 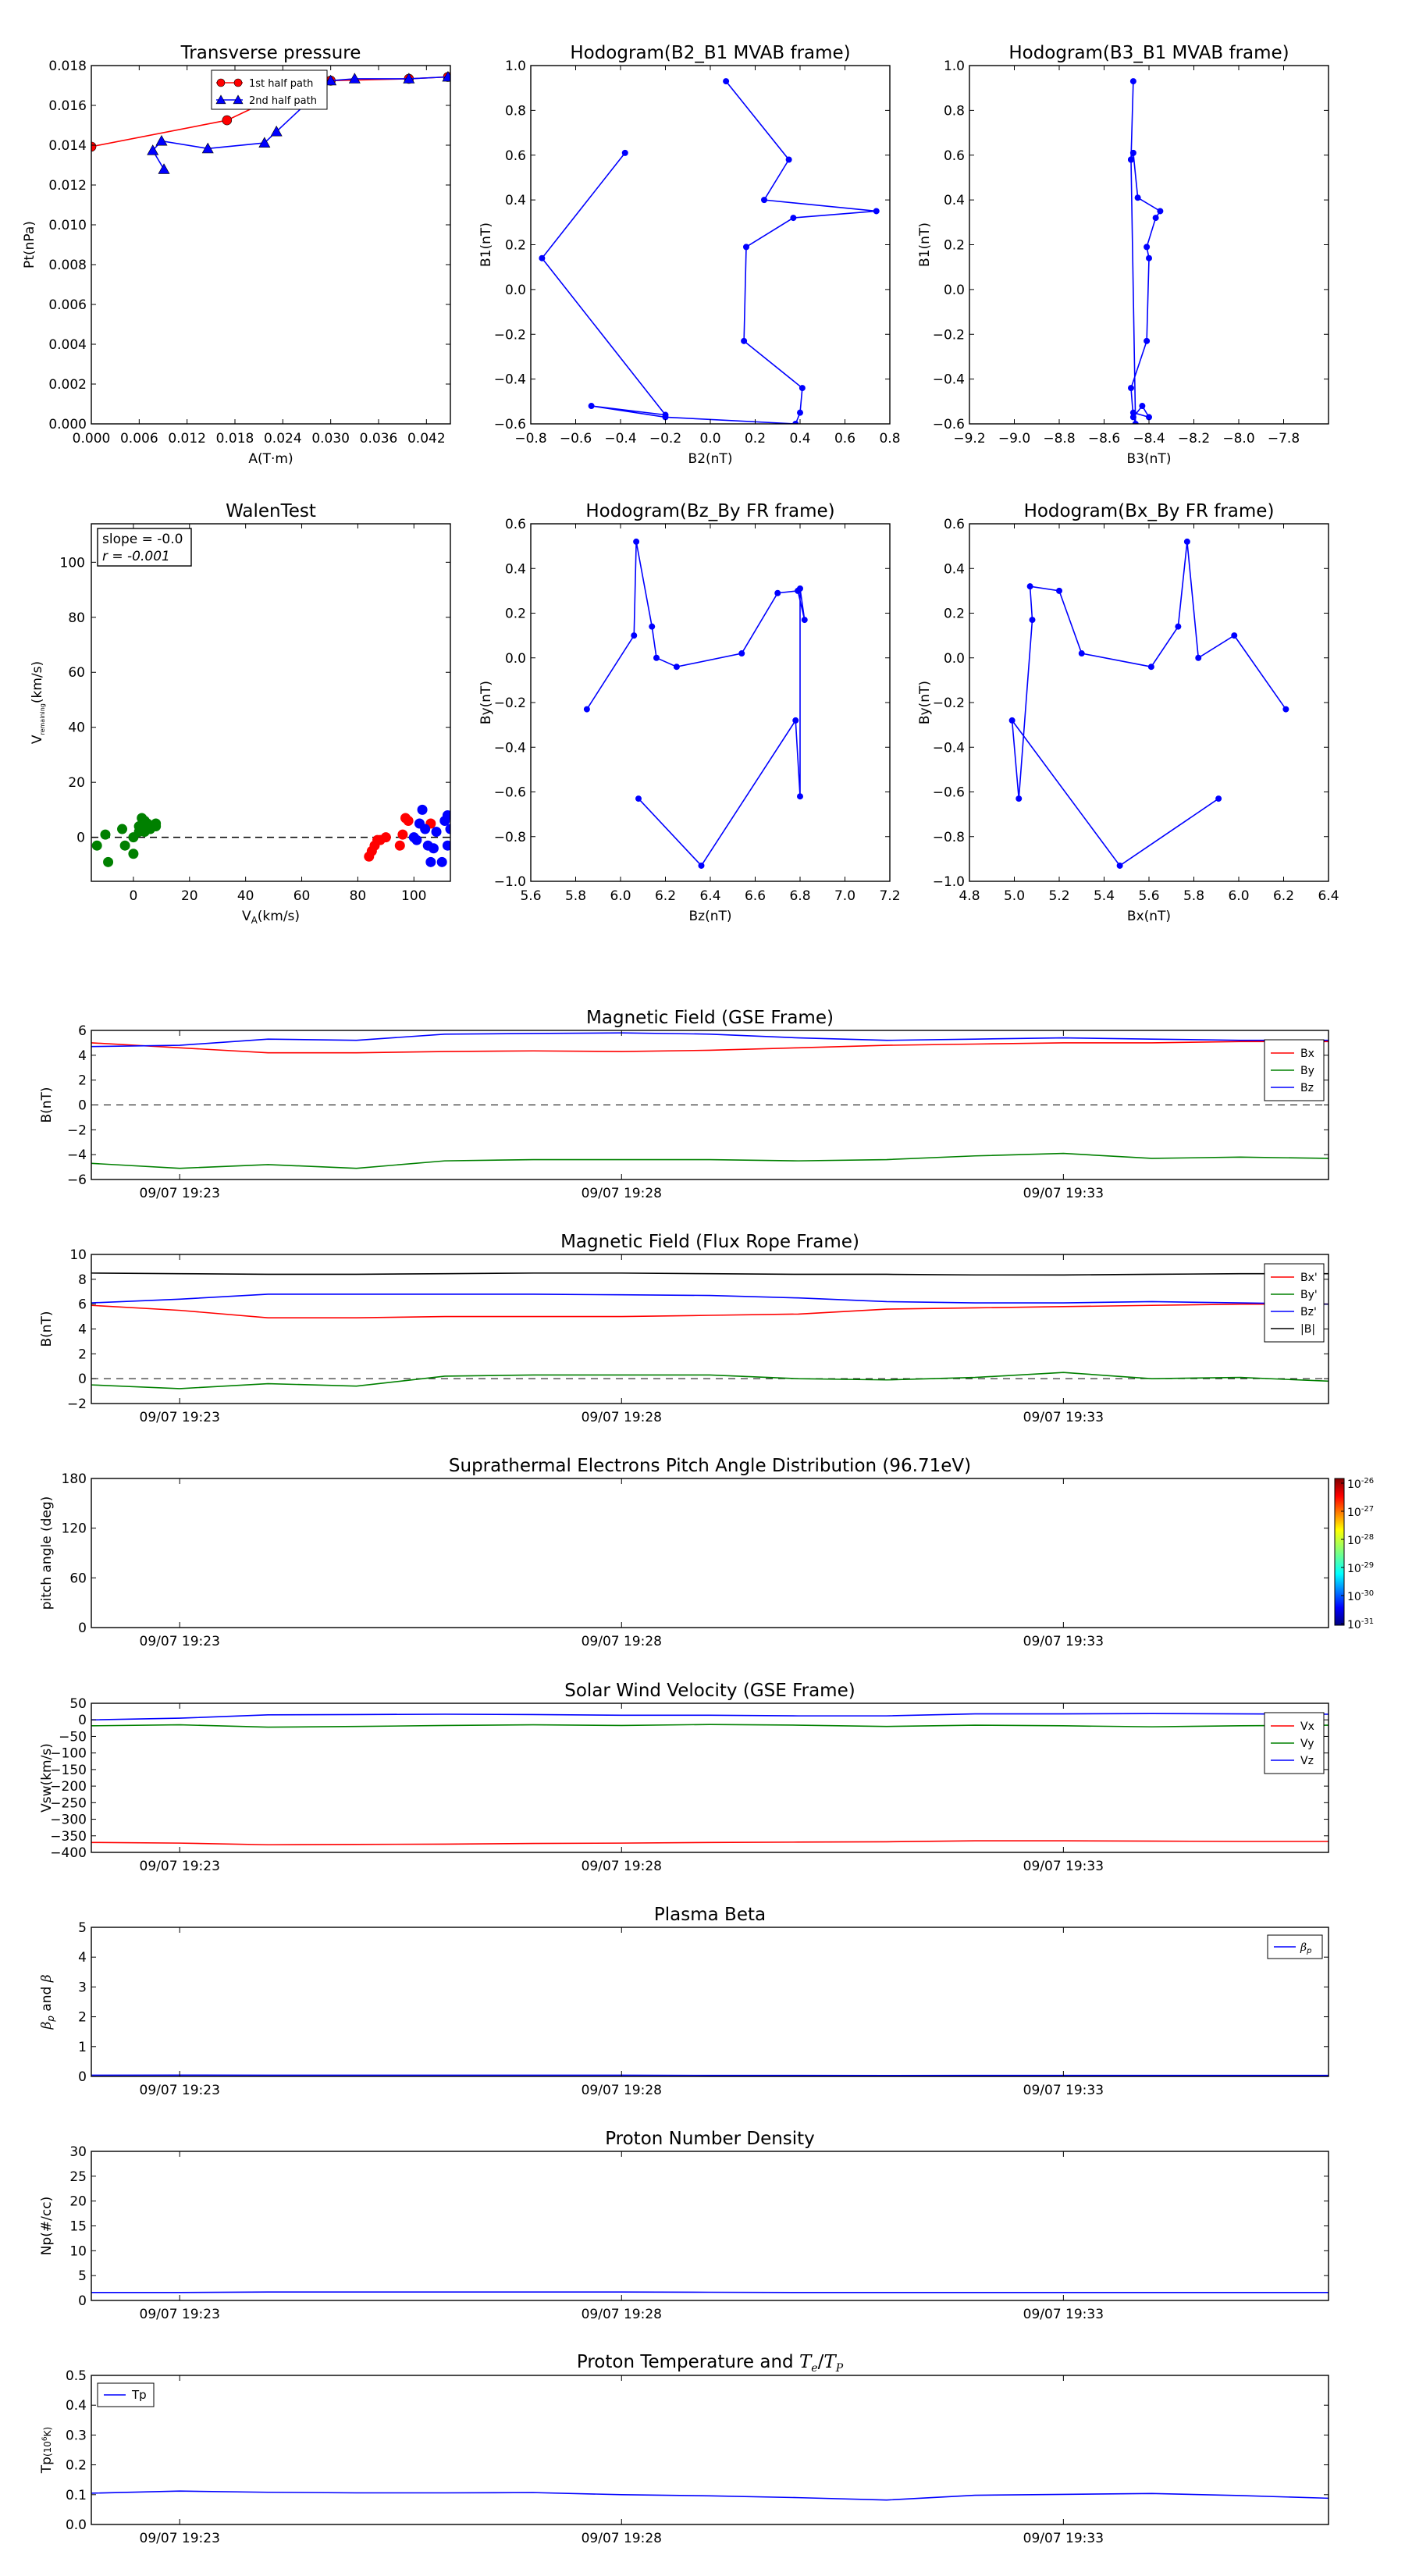 I want to click on legend: βp, so click(x=1295, y=1946).